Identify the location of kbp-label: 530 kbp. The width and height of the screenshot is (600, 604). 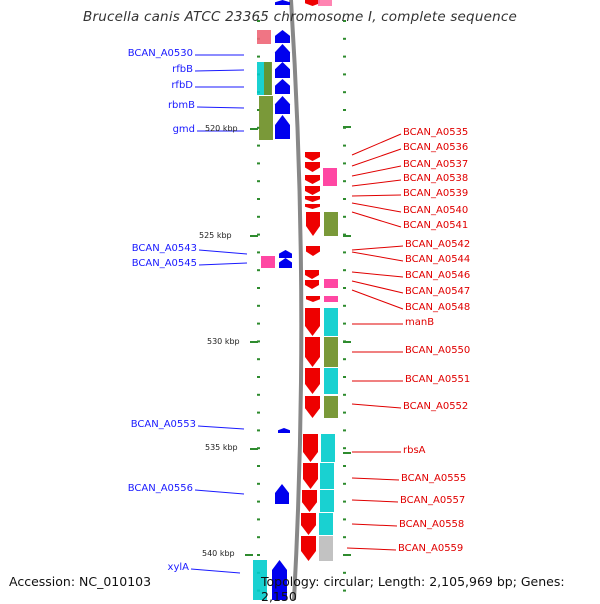
(223, 341).